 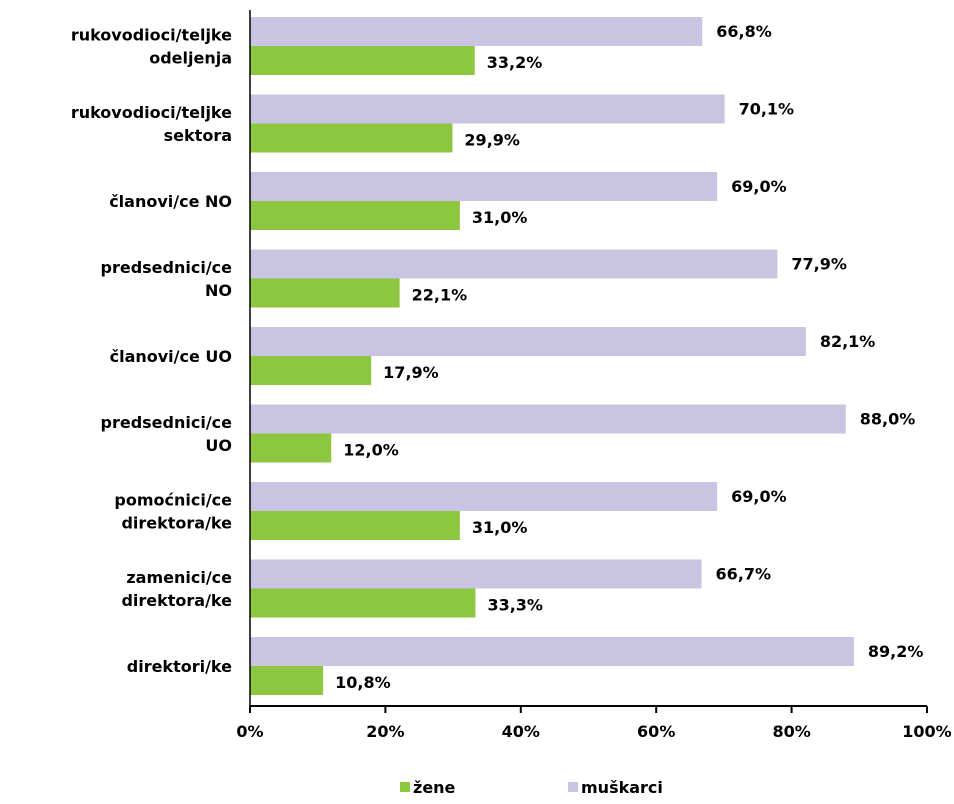 What do you see at coordinates (622, 787) in the screenshot?
I see `legend-label: muškarci` at bounding box center [622, 787].